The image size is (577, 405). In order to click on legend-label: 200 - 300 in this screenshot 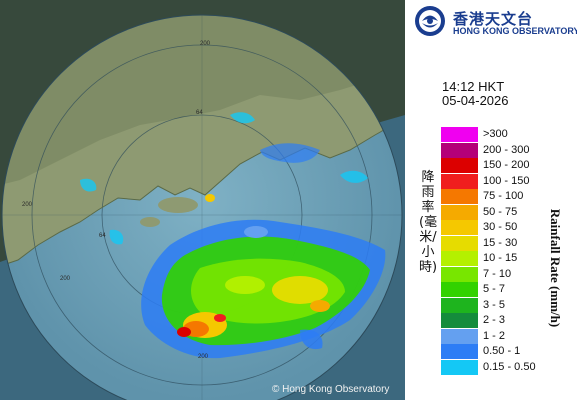, I will do `click(506, 149)`.